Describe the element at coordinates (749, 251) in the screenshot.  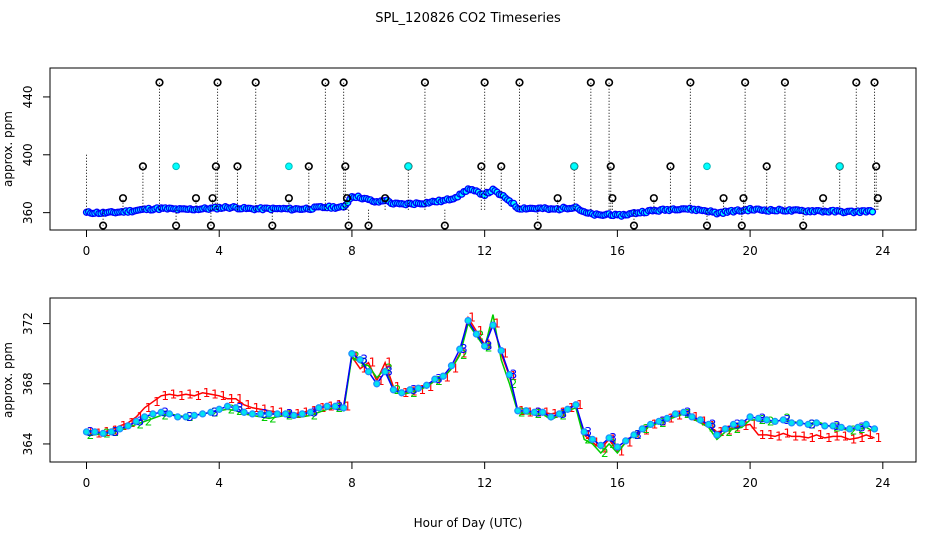
I see `x-tick-label: 20` at that location.